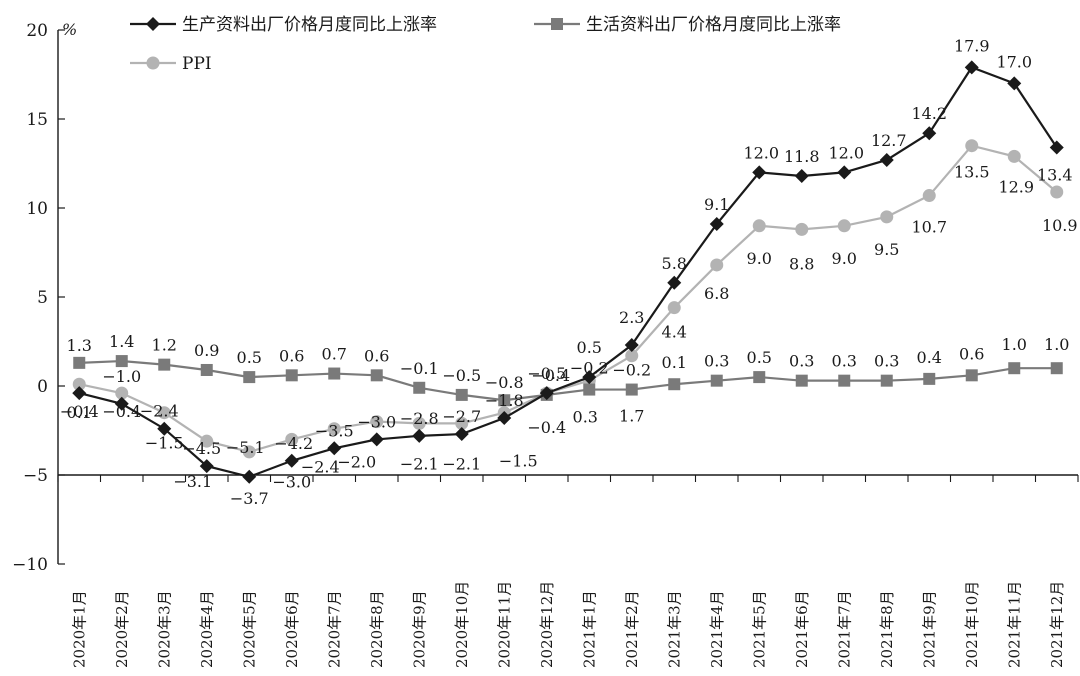 Image resolution: width=1080 pixels, height=676 pixels. What do you see at coordinates (929, 357) in the screenshot?
I see `data-label: 0.4` at bounding box center [929, 357].